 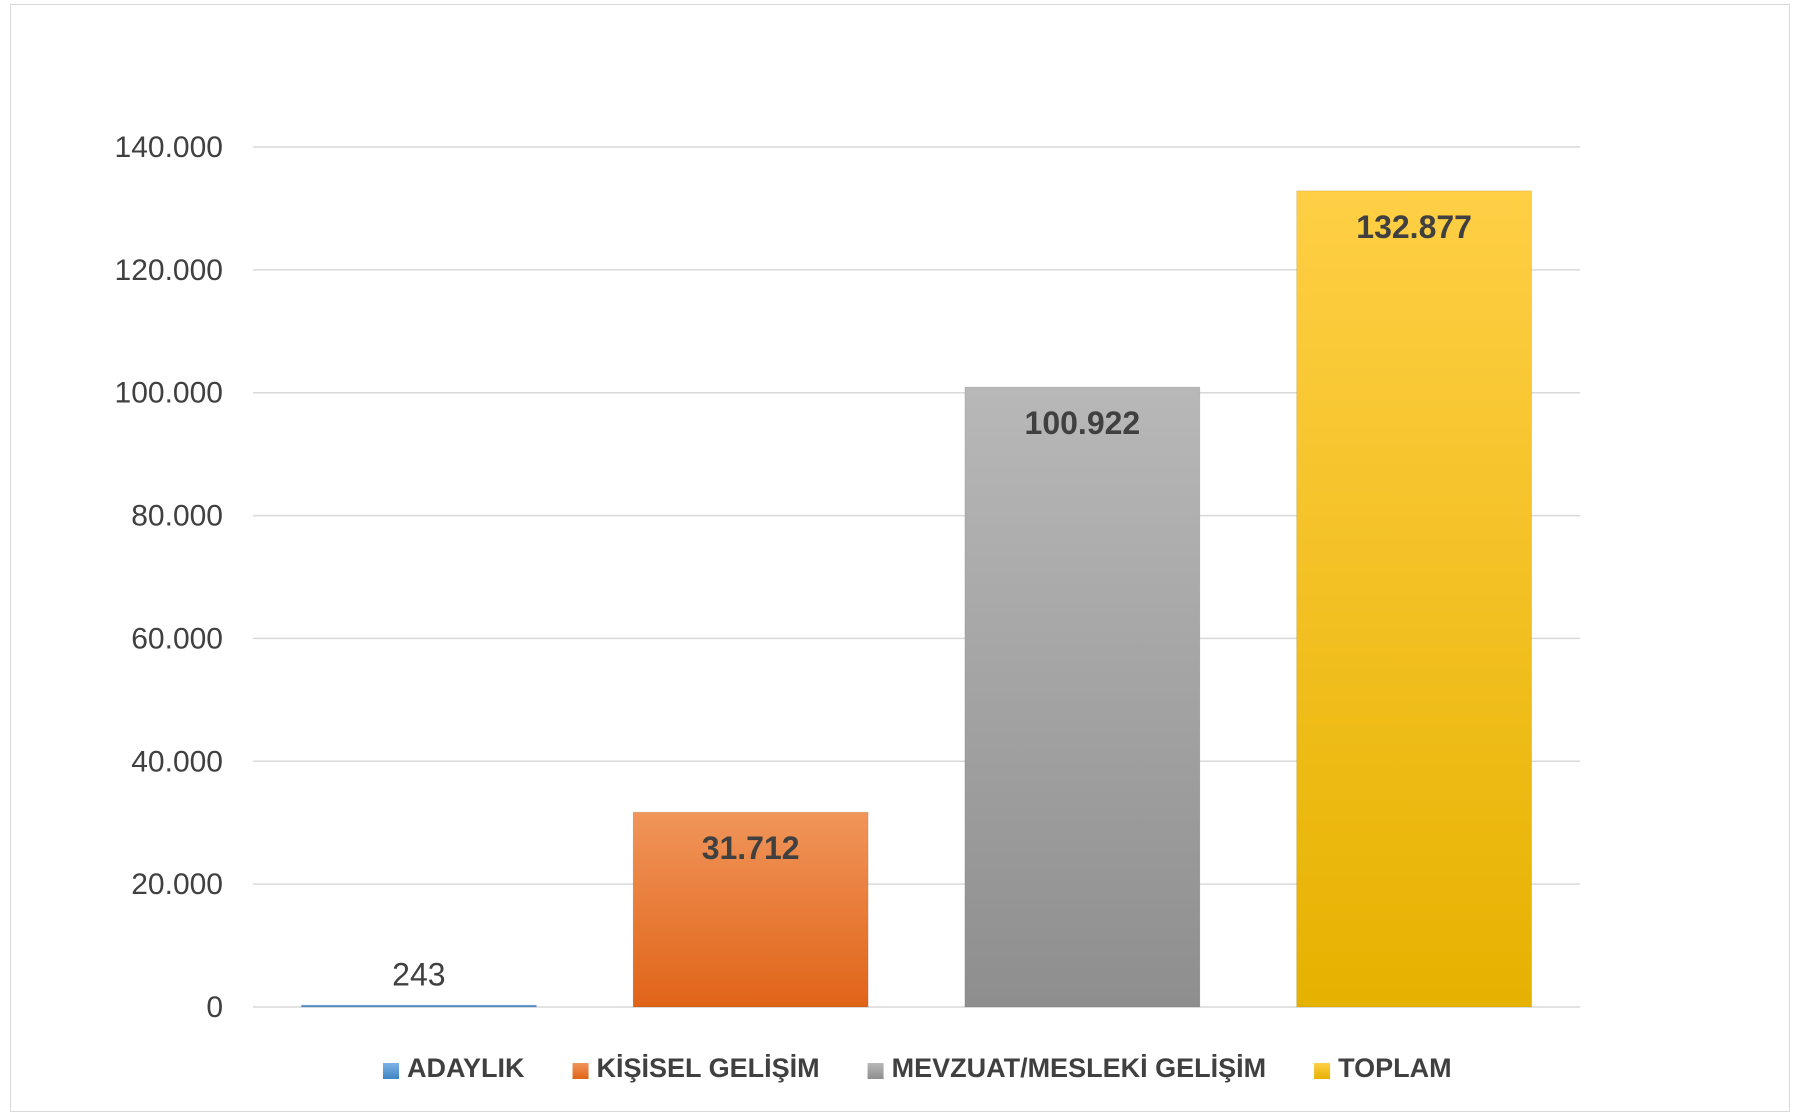 I want to click on y-tick-label: 60.000, so click(x=177, y=638).